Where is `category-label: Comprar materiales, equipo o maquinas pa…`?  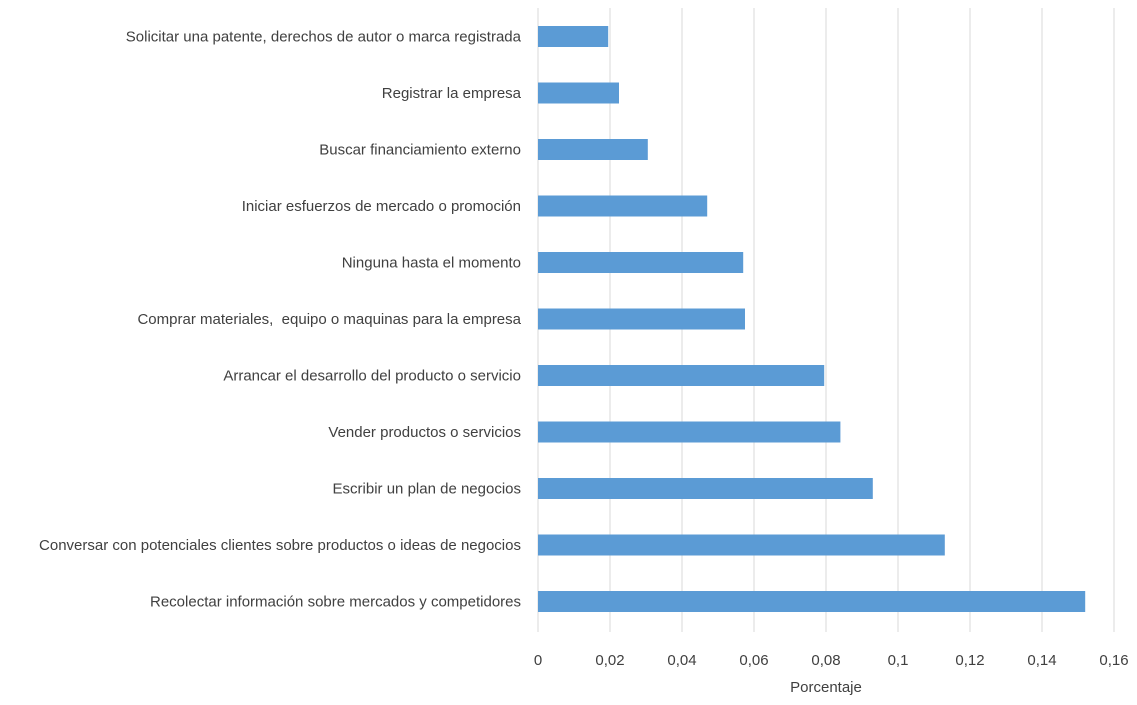 category-label: Comprar materiales, equipo o maquinas pa… is located at coordinates (329, 319).